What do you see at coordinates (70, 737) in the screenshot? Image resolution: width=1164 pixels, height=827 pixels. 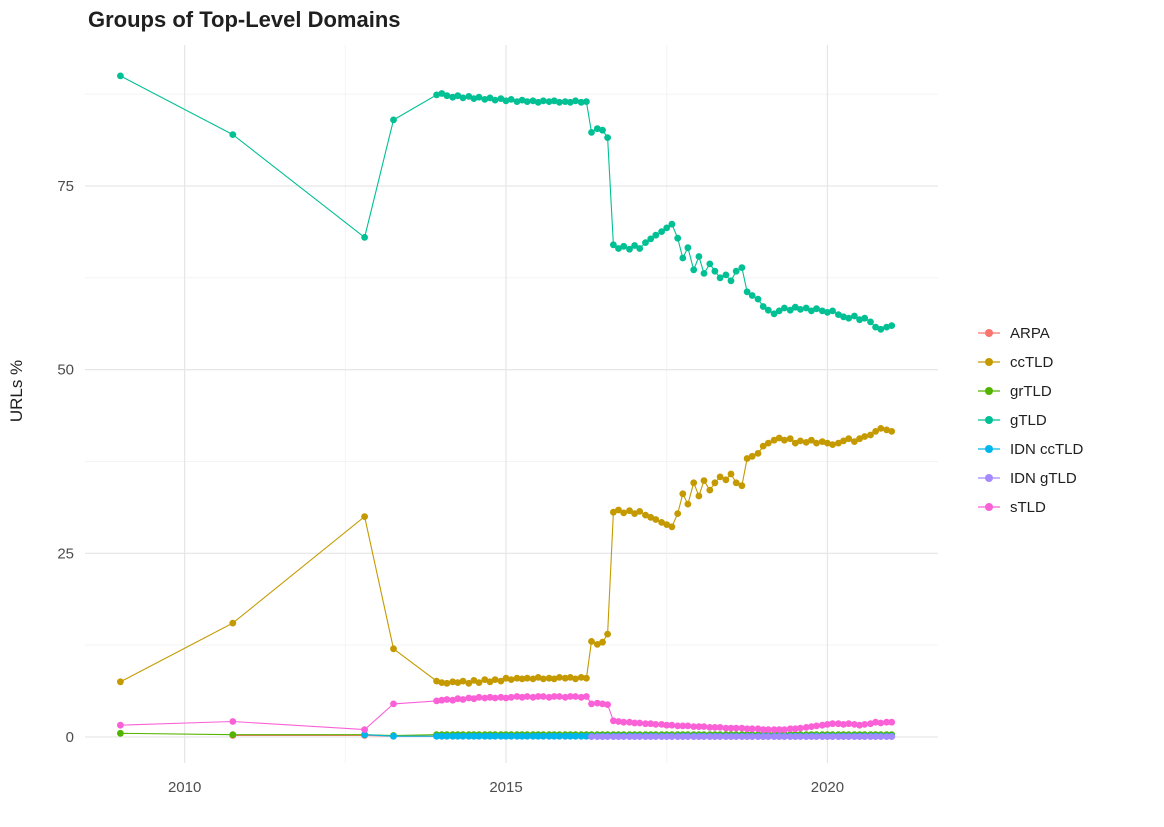 I see `y-tick-label: 0` at bounding box center [70, 737].